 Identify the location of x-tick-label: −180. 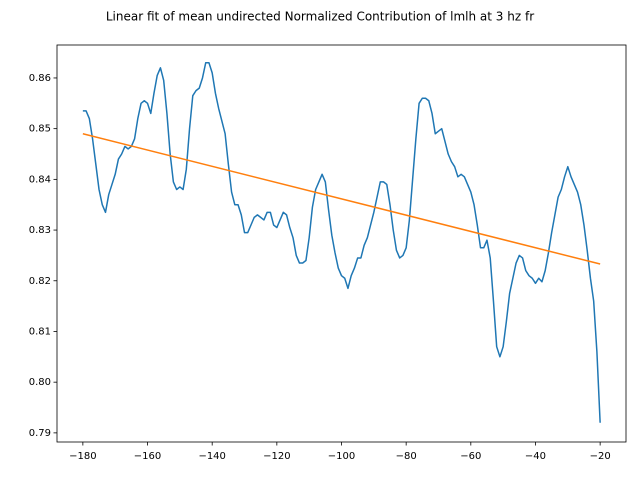
(82, 456).